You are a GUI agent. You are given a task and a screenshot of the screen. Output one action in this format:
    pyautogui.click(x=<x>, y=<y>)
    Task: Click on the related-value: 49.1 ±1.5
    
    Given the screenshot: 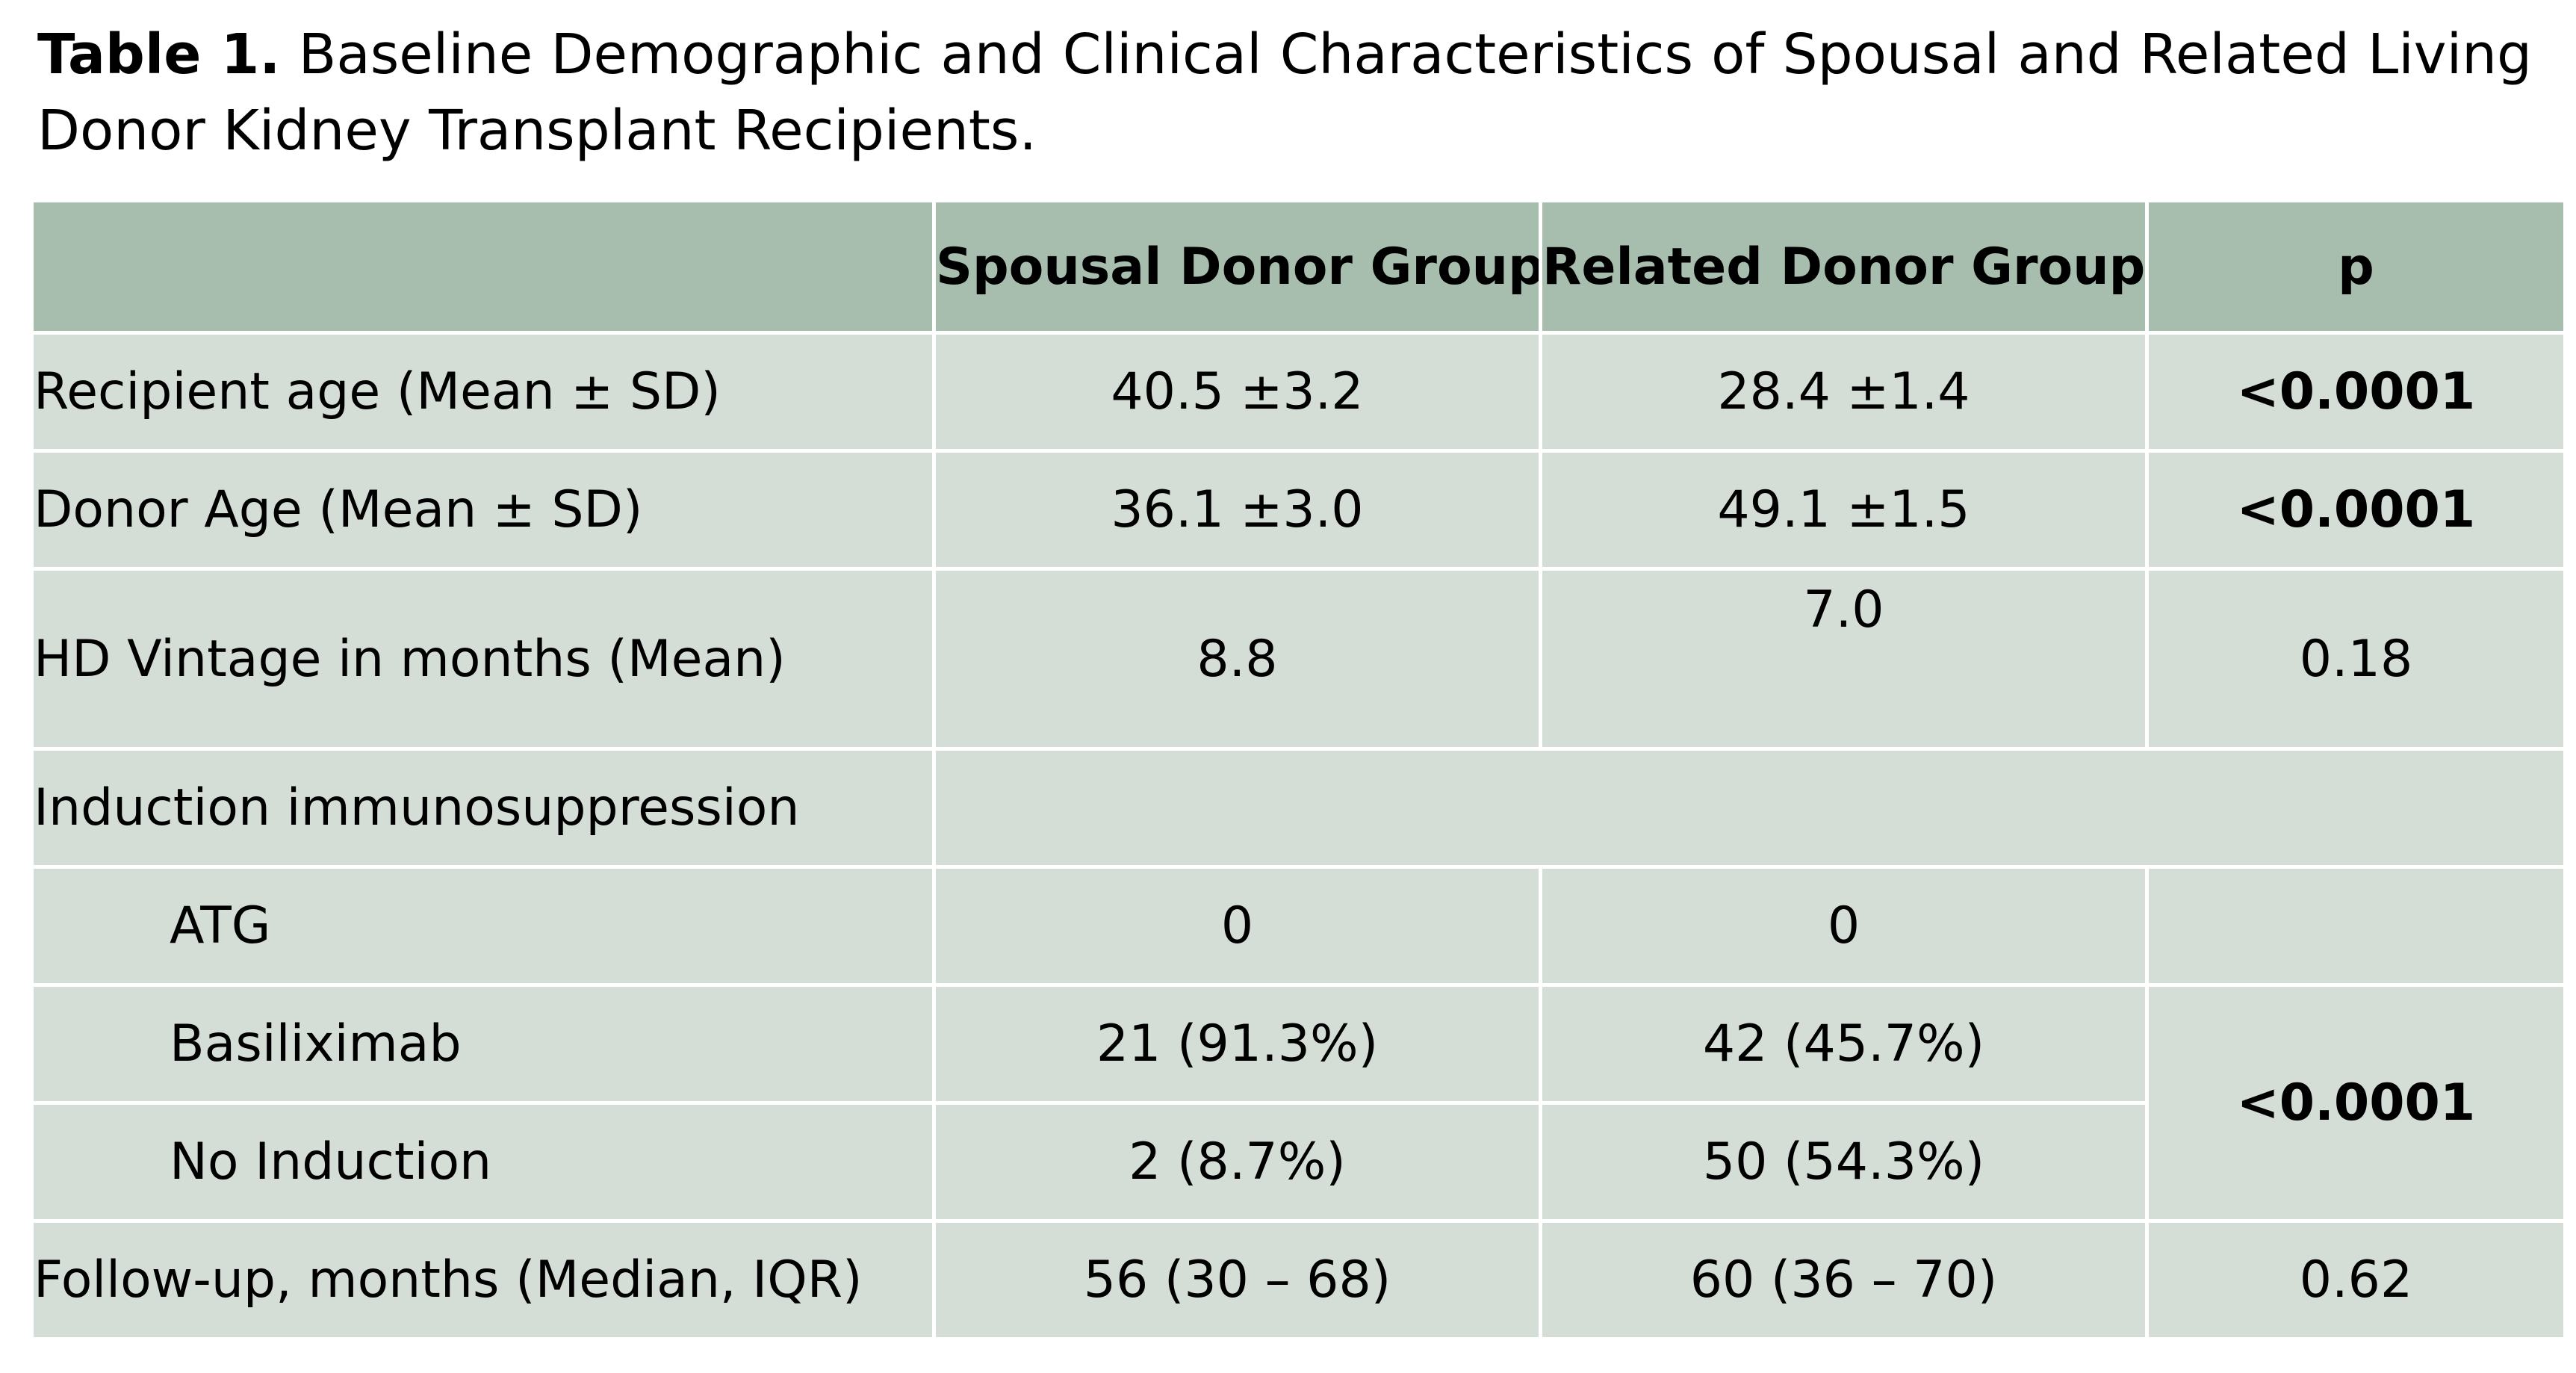 What is the action you would take?
    pyautogui.click(x=1844, y=510)
    